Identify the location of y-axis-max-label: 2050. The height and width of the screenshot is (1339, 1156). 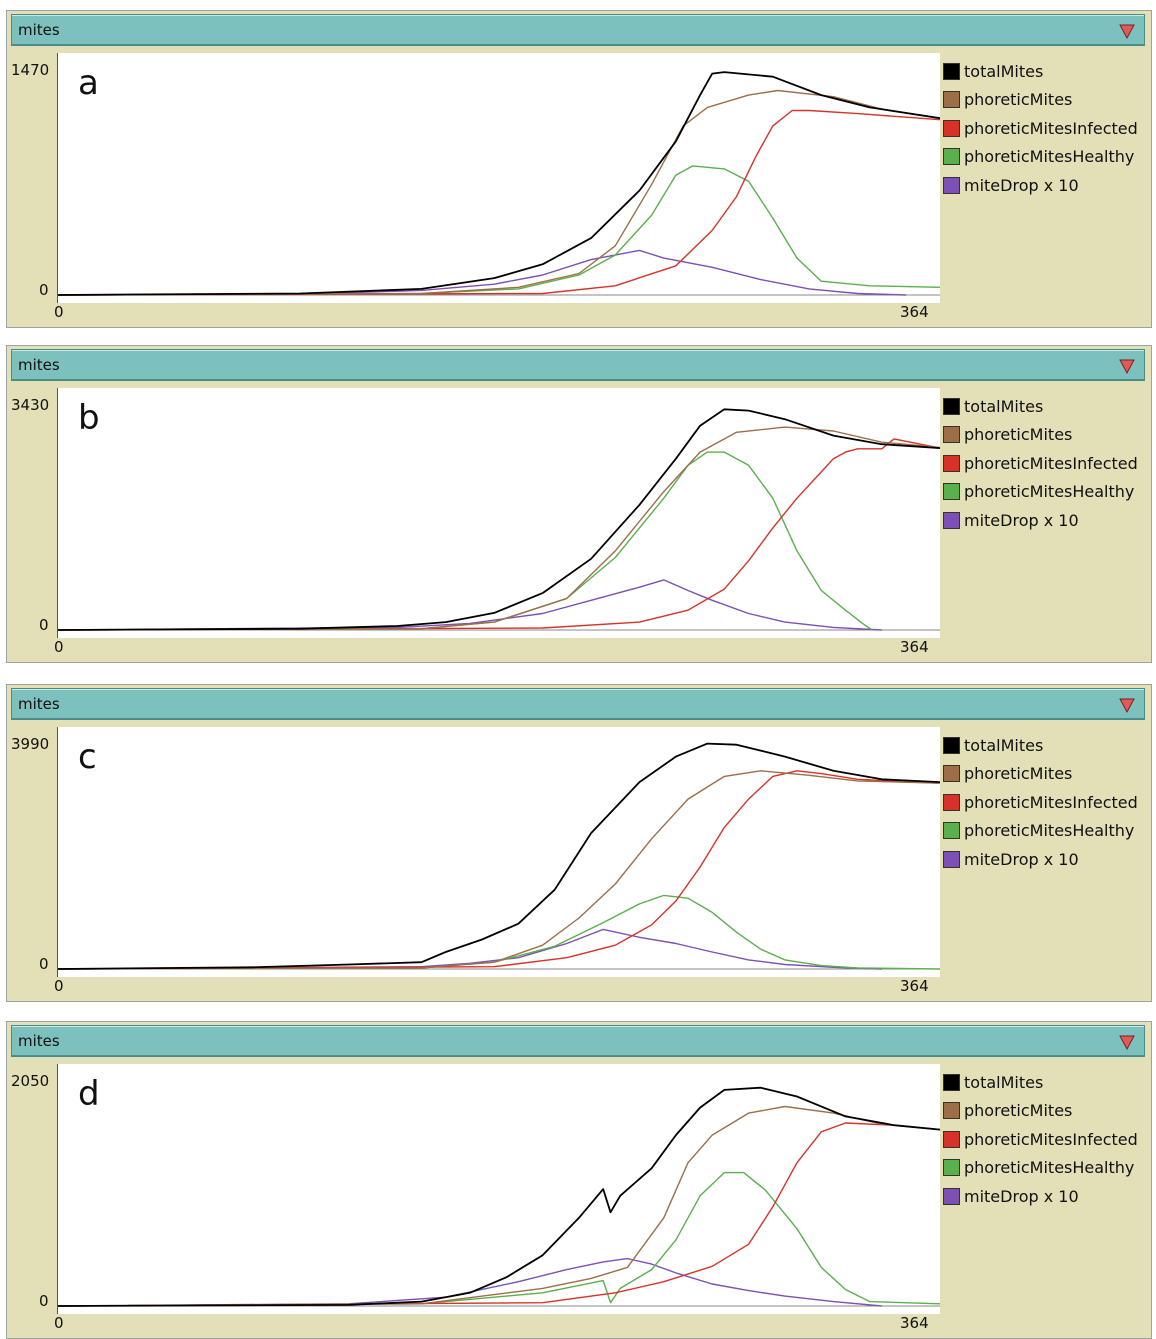
(30, 1081).